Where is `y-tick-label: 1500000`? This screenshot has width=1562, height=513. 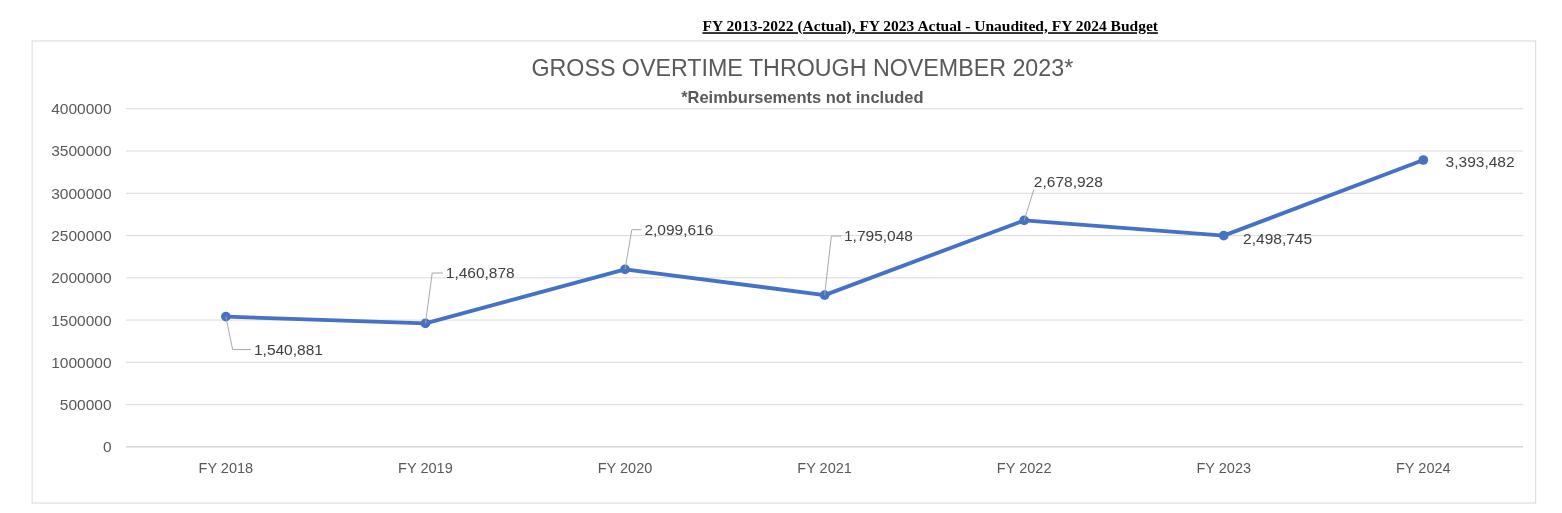
y-tick-label: 1500000 is located at coordinates (81, 320).